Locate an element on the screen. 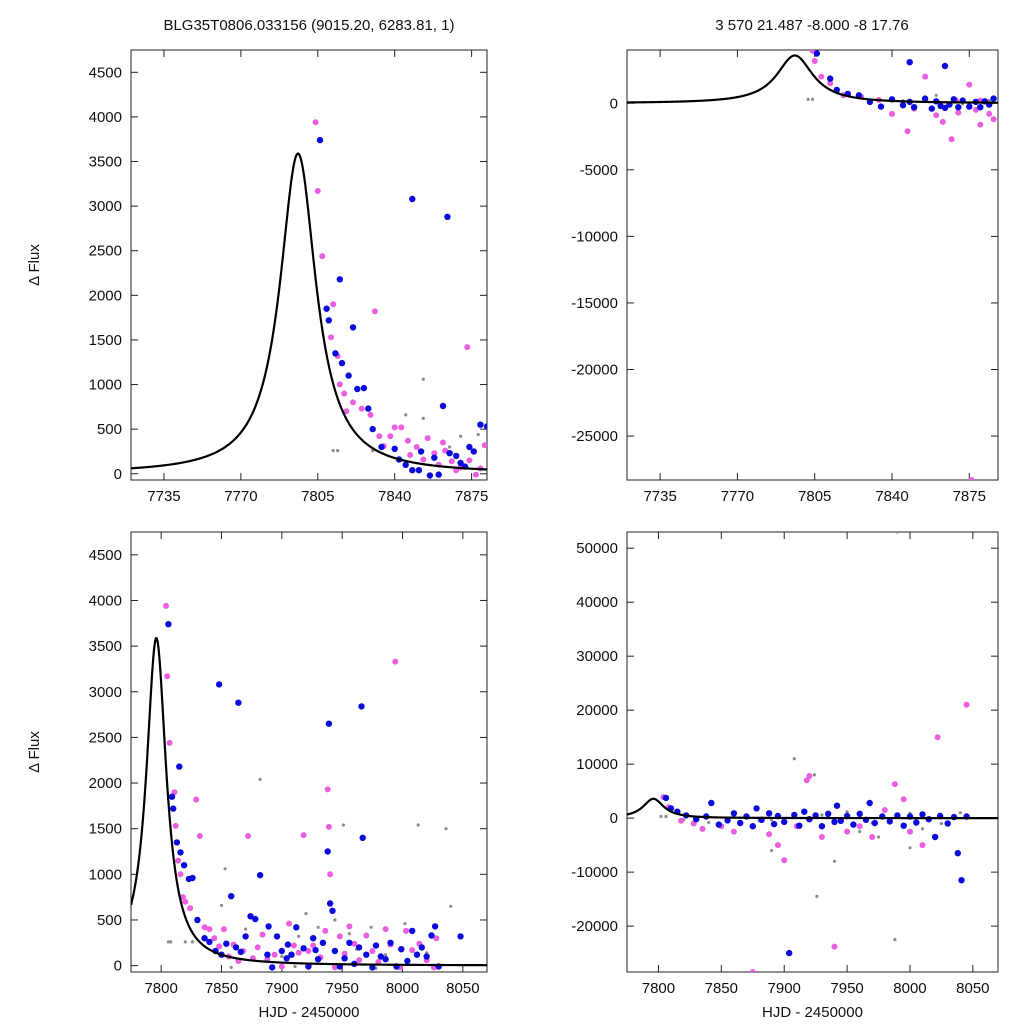 The height and width of the screenshot is (1024, 1024). x-tick-label: 7840 is located at coordinates (394, 496).